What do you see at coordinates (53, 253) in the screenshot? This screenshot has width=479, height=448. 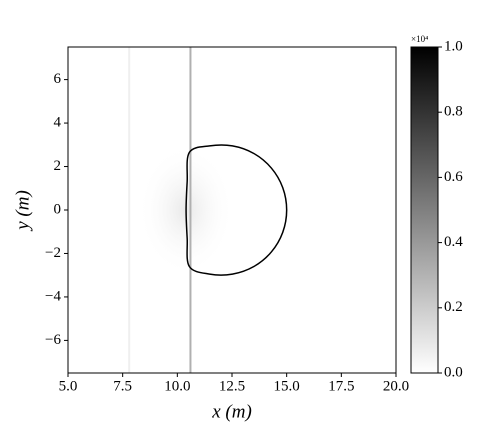 I see `y-tick-label: −2` at bounding box center [53, 253].